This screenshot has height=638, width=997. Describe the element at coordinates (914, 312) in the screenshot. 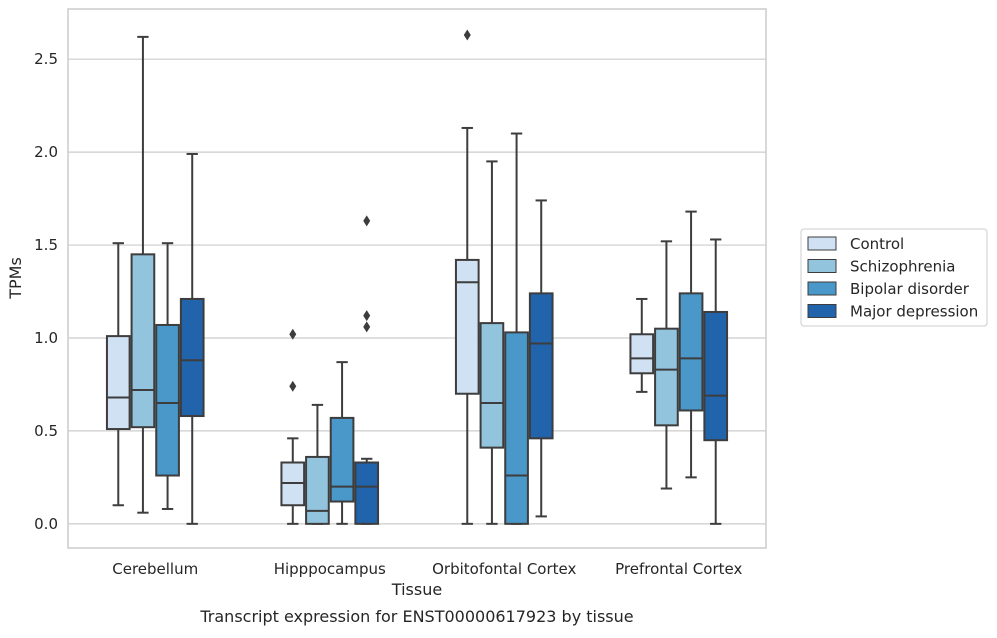

I see `legend-label: Major depression` at that location.